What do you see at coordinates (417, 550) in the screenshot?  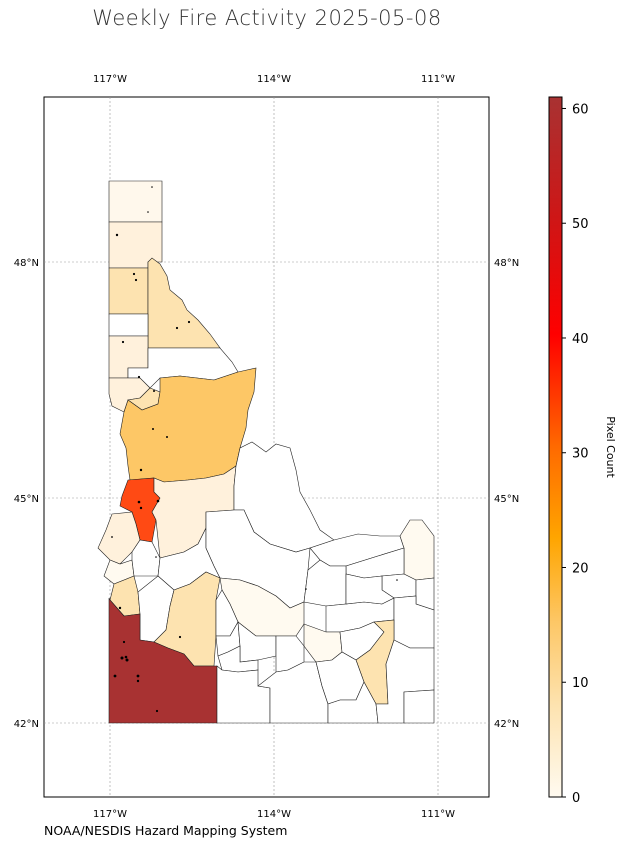 I see `county-fremont` at bounding box center [417, 550].